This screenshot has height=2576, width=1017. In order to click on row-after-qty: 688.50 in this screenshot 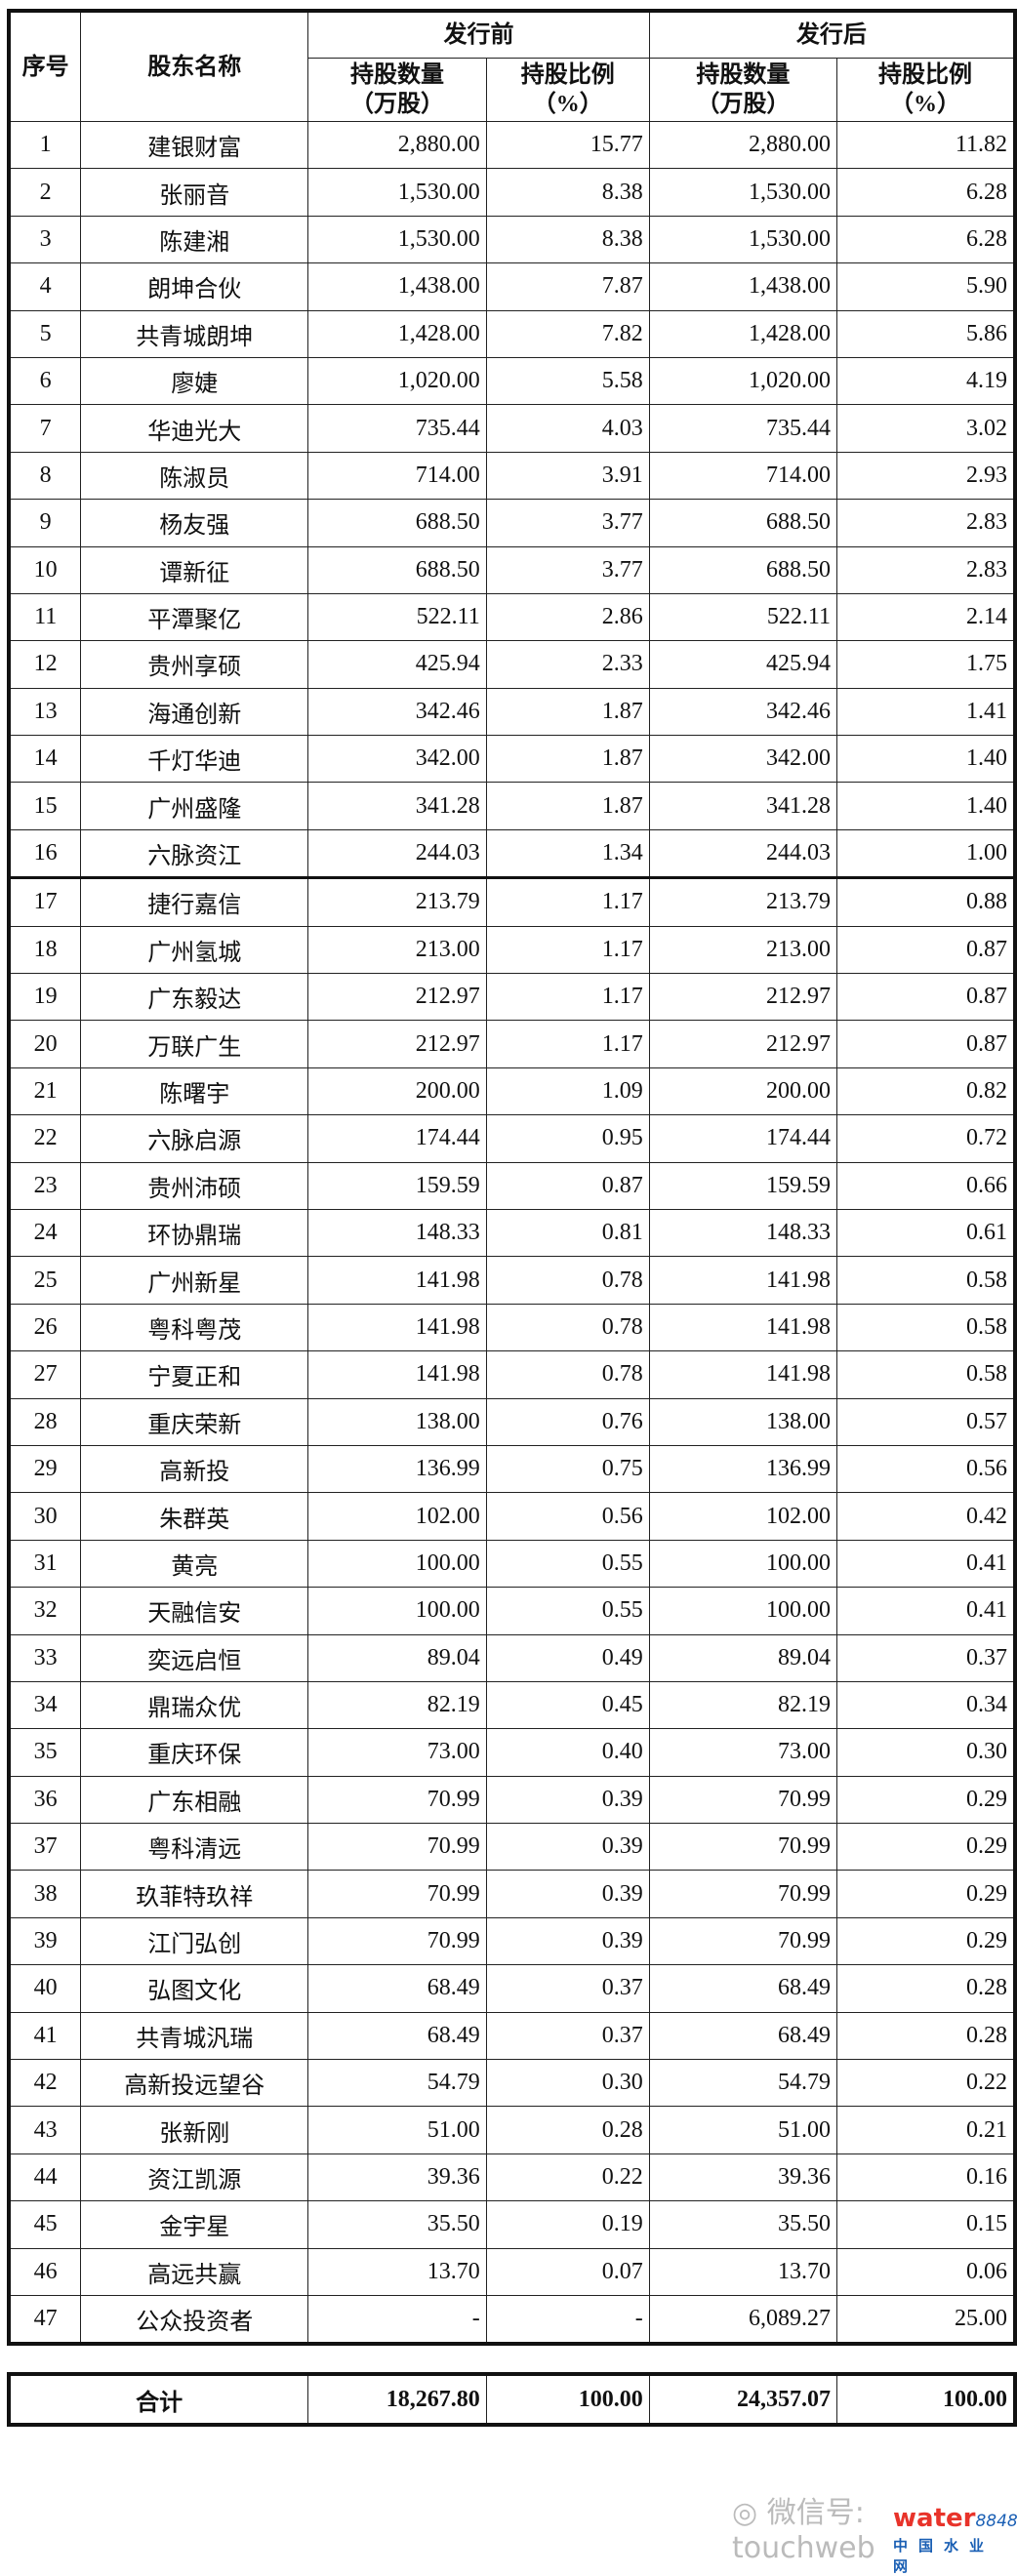, I will do `click(742, 523)`.